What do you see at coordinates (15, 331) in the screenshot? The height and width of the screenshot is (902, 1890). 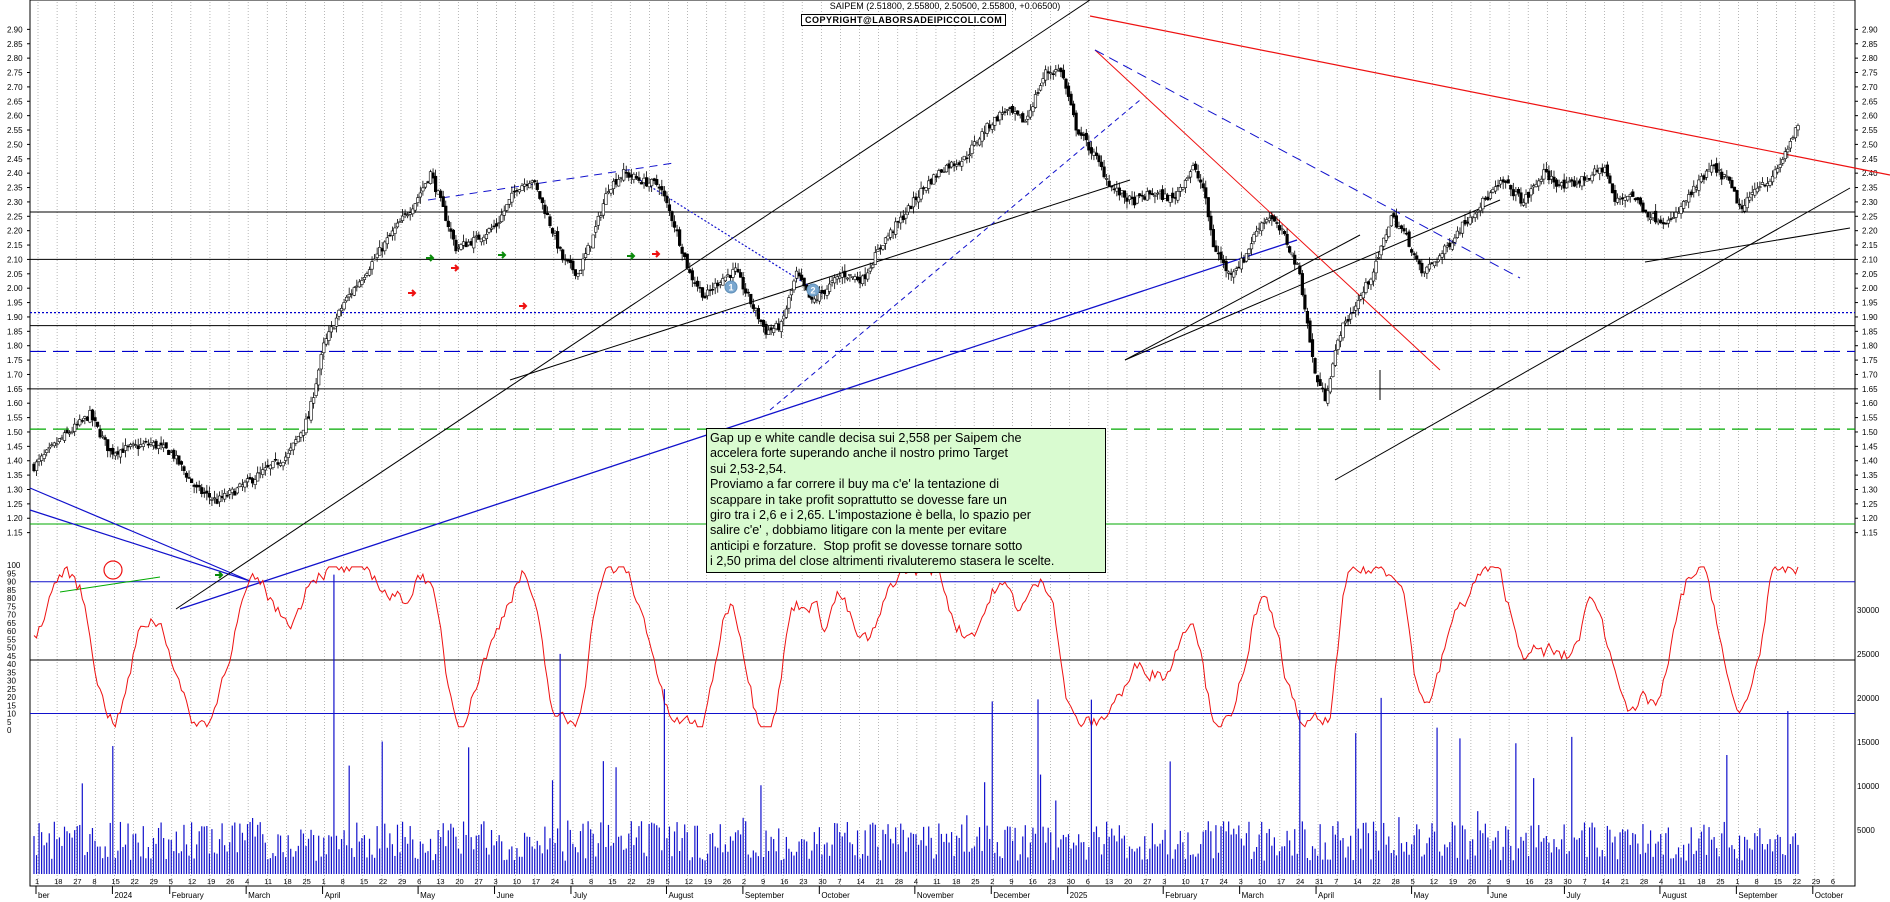 I see `y-tick-label-left: 1.85` at bounding box center [15, 331].